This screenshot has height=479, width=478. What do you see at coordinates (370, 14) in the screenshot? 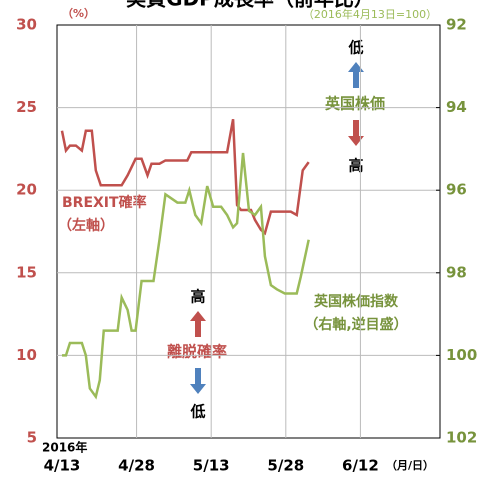
I see `y2-note: （2016年4月13日=100）` at bounding box center [370, 14].